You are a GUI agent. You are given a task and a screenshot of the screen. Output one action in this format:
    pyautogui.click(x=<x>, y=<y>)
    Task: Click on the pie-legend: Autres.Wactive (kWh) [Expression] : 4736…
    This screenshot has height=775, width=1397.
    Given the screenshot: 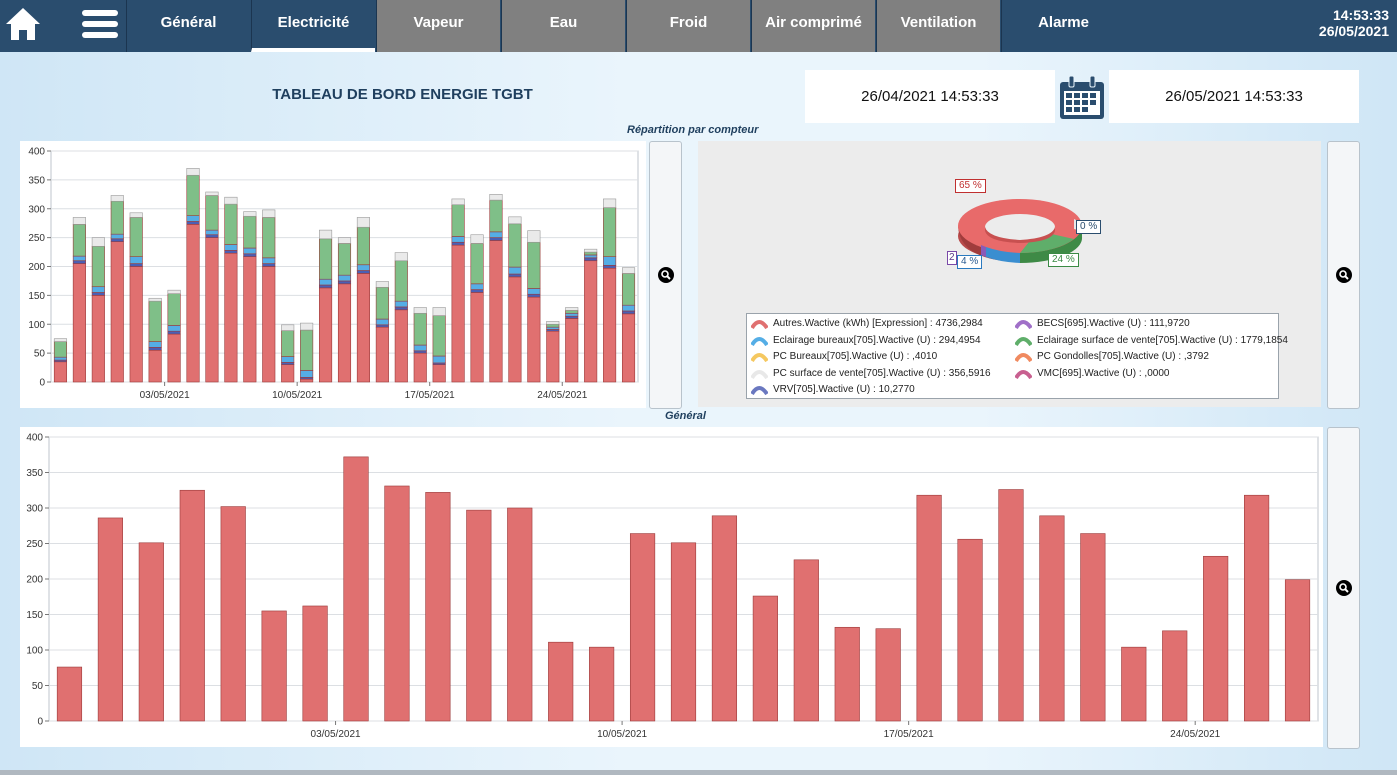 What is the action you would take?
    pyautogui.click(x=1017, y=356)
    